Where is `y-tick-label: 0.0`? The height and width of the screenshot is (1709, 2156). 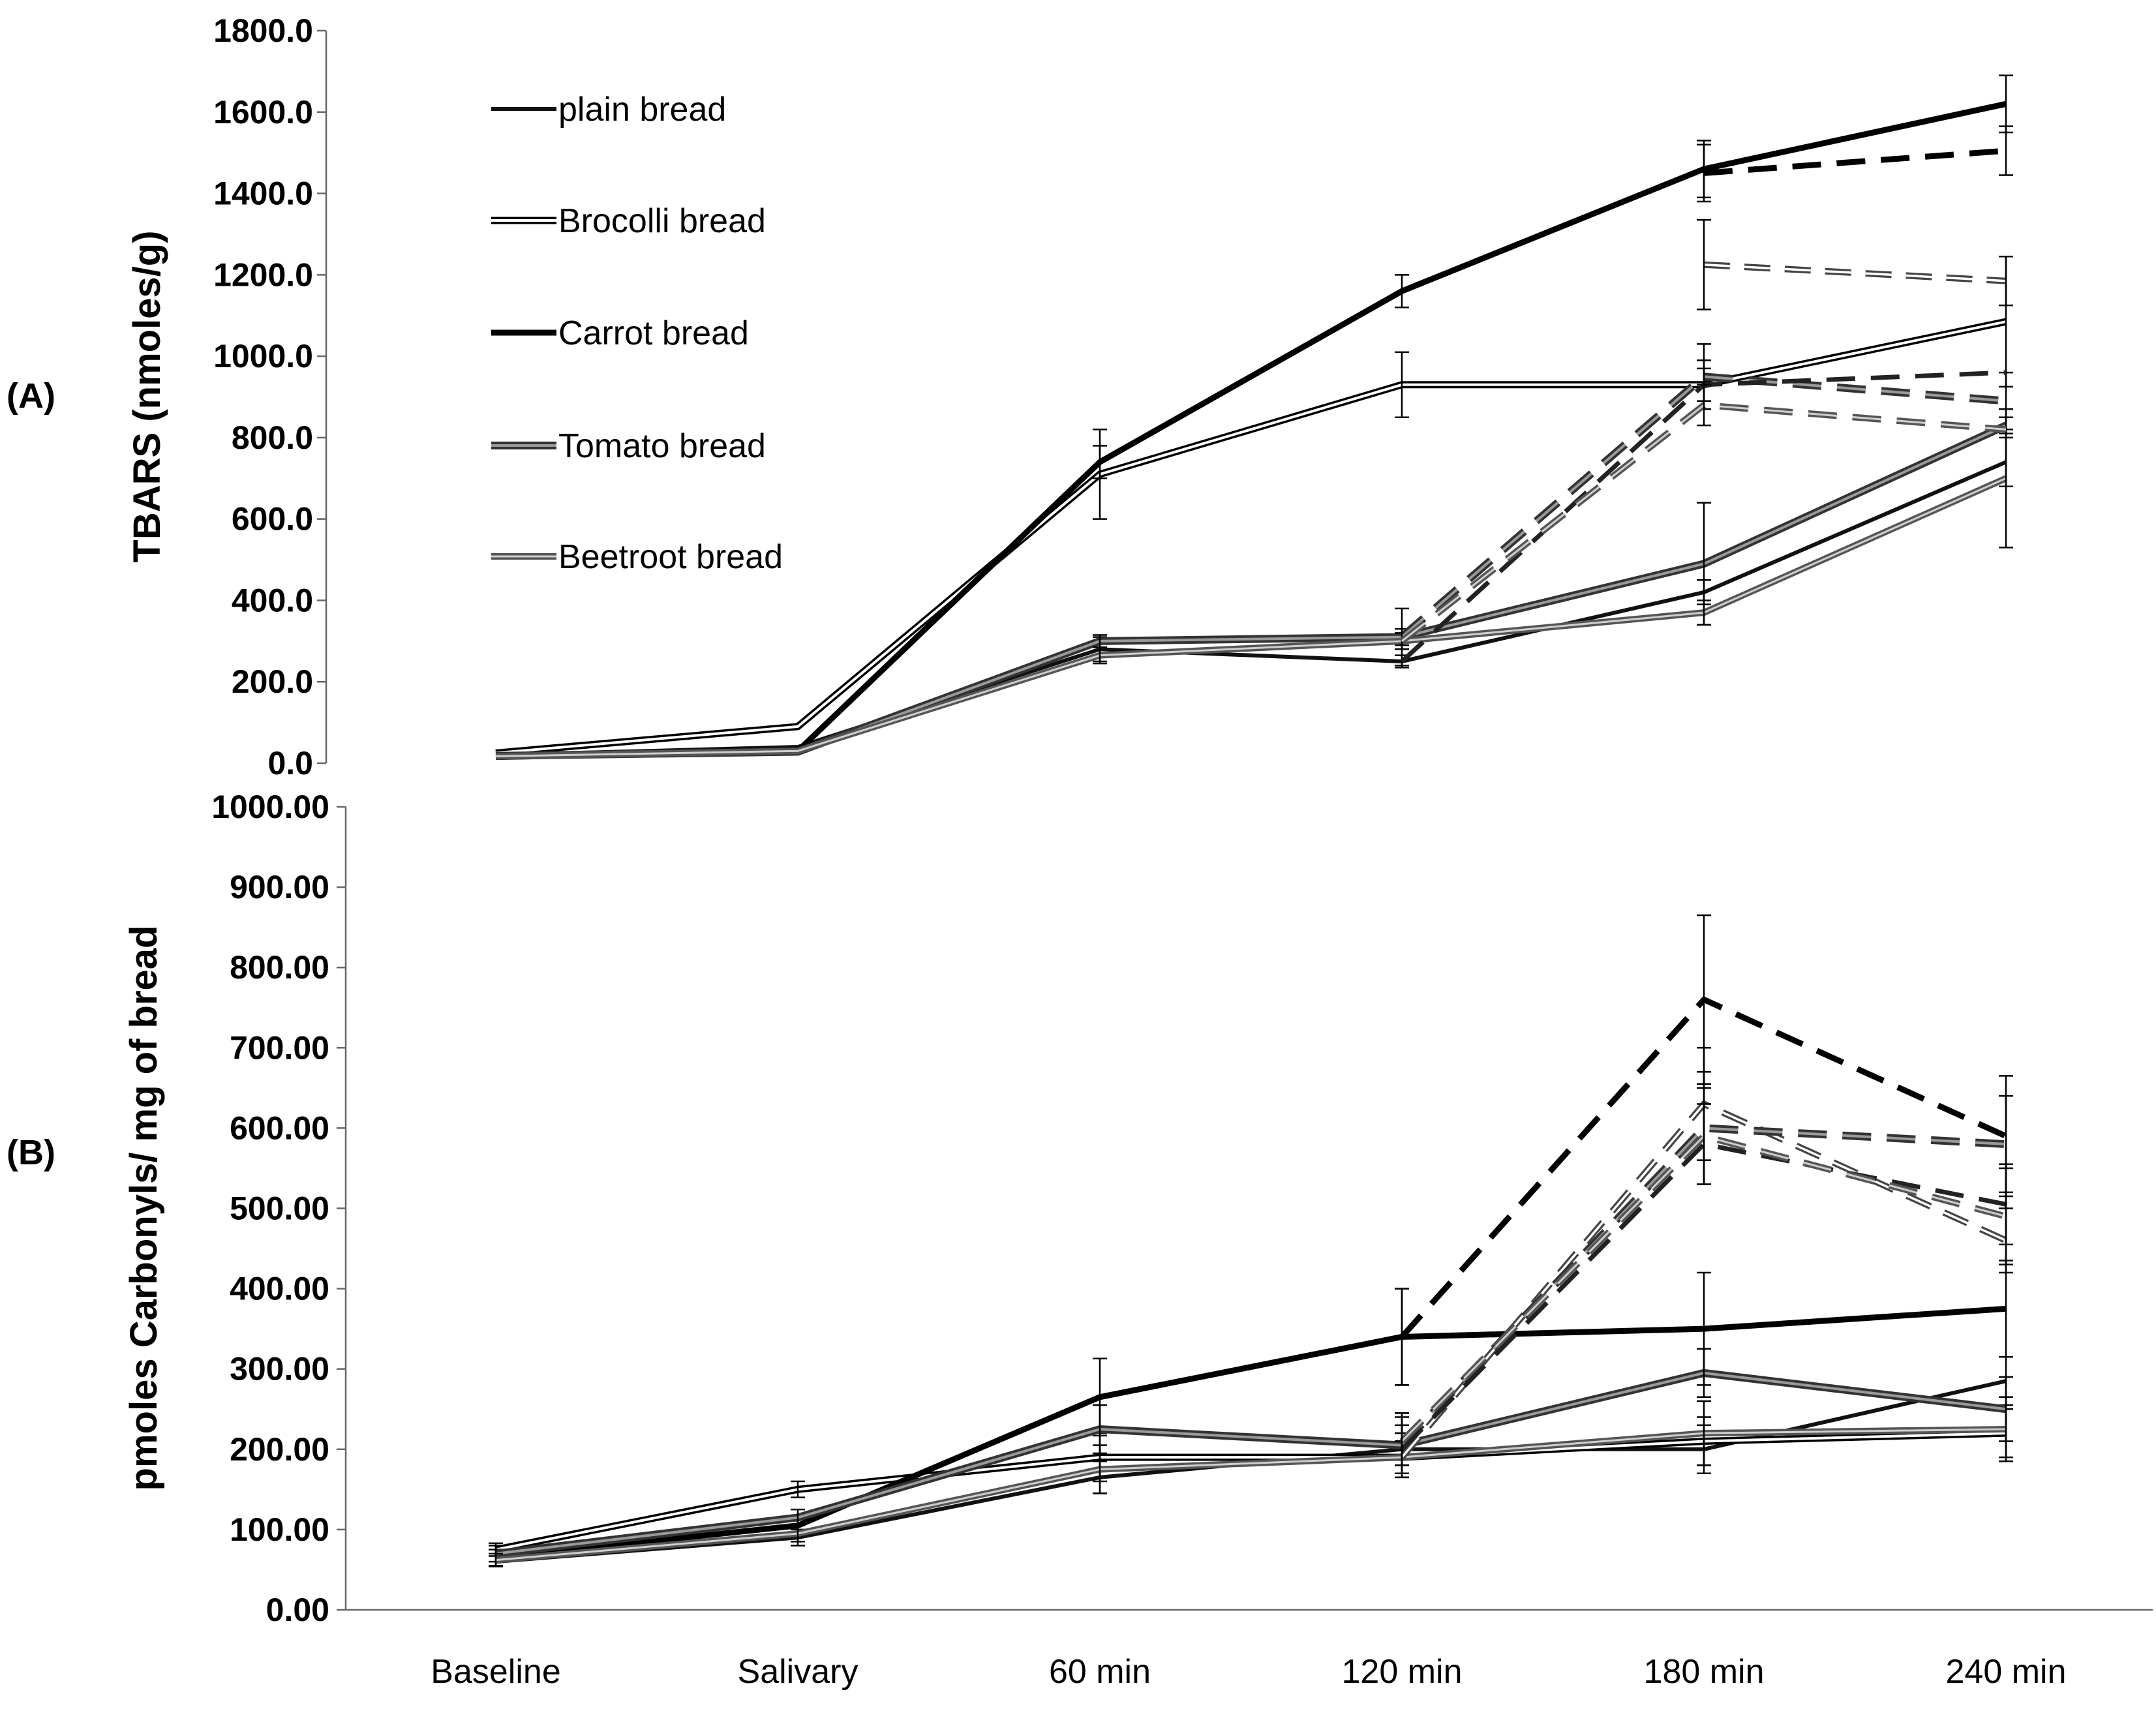 y-tick-label: 0.0 is located at coordinates (290, 763).